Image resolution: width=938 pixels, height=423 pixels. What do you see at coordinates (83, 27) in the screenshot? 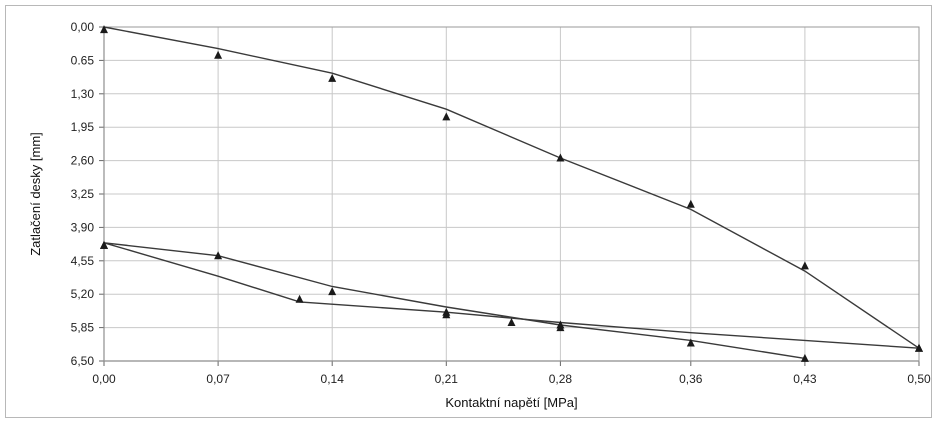
I see `y-tick-label: 0,00` at bounding box center [83, 27].